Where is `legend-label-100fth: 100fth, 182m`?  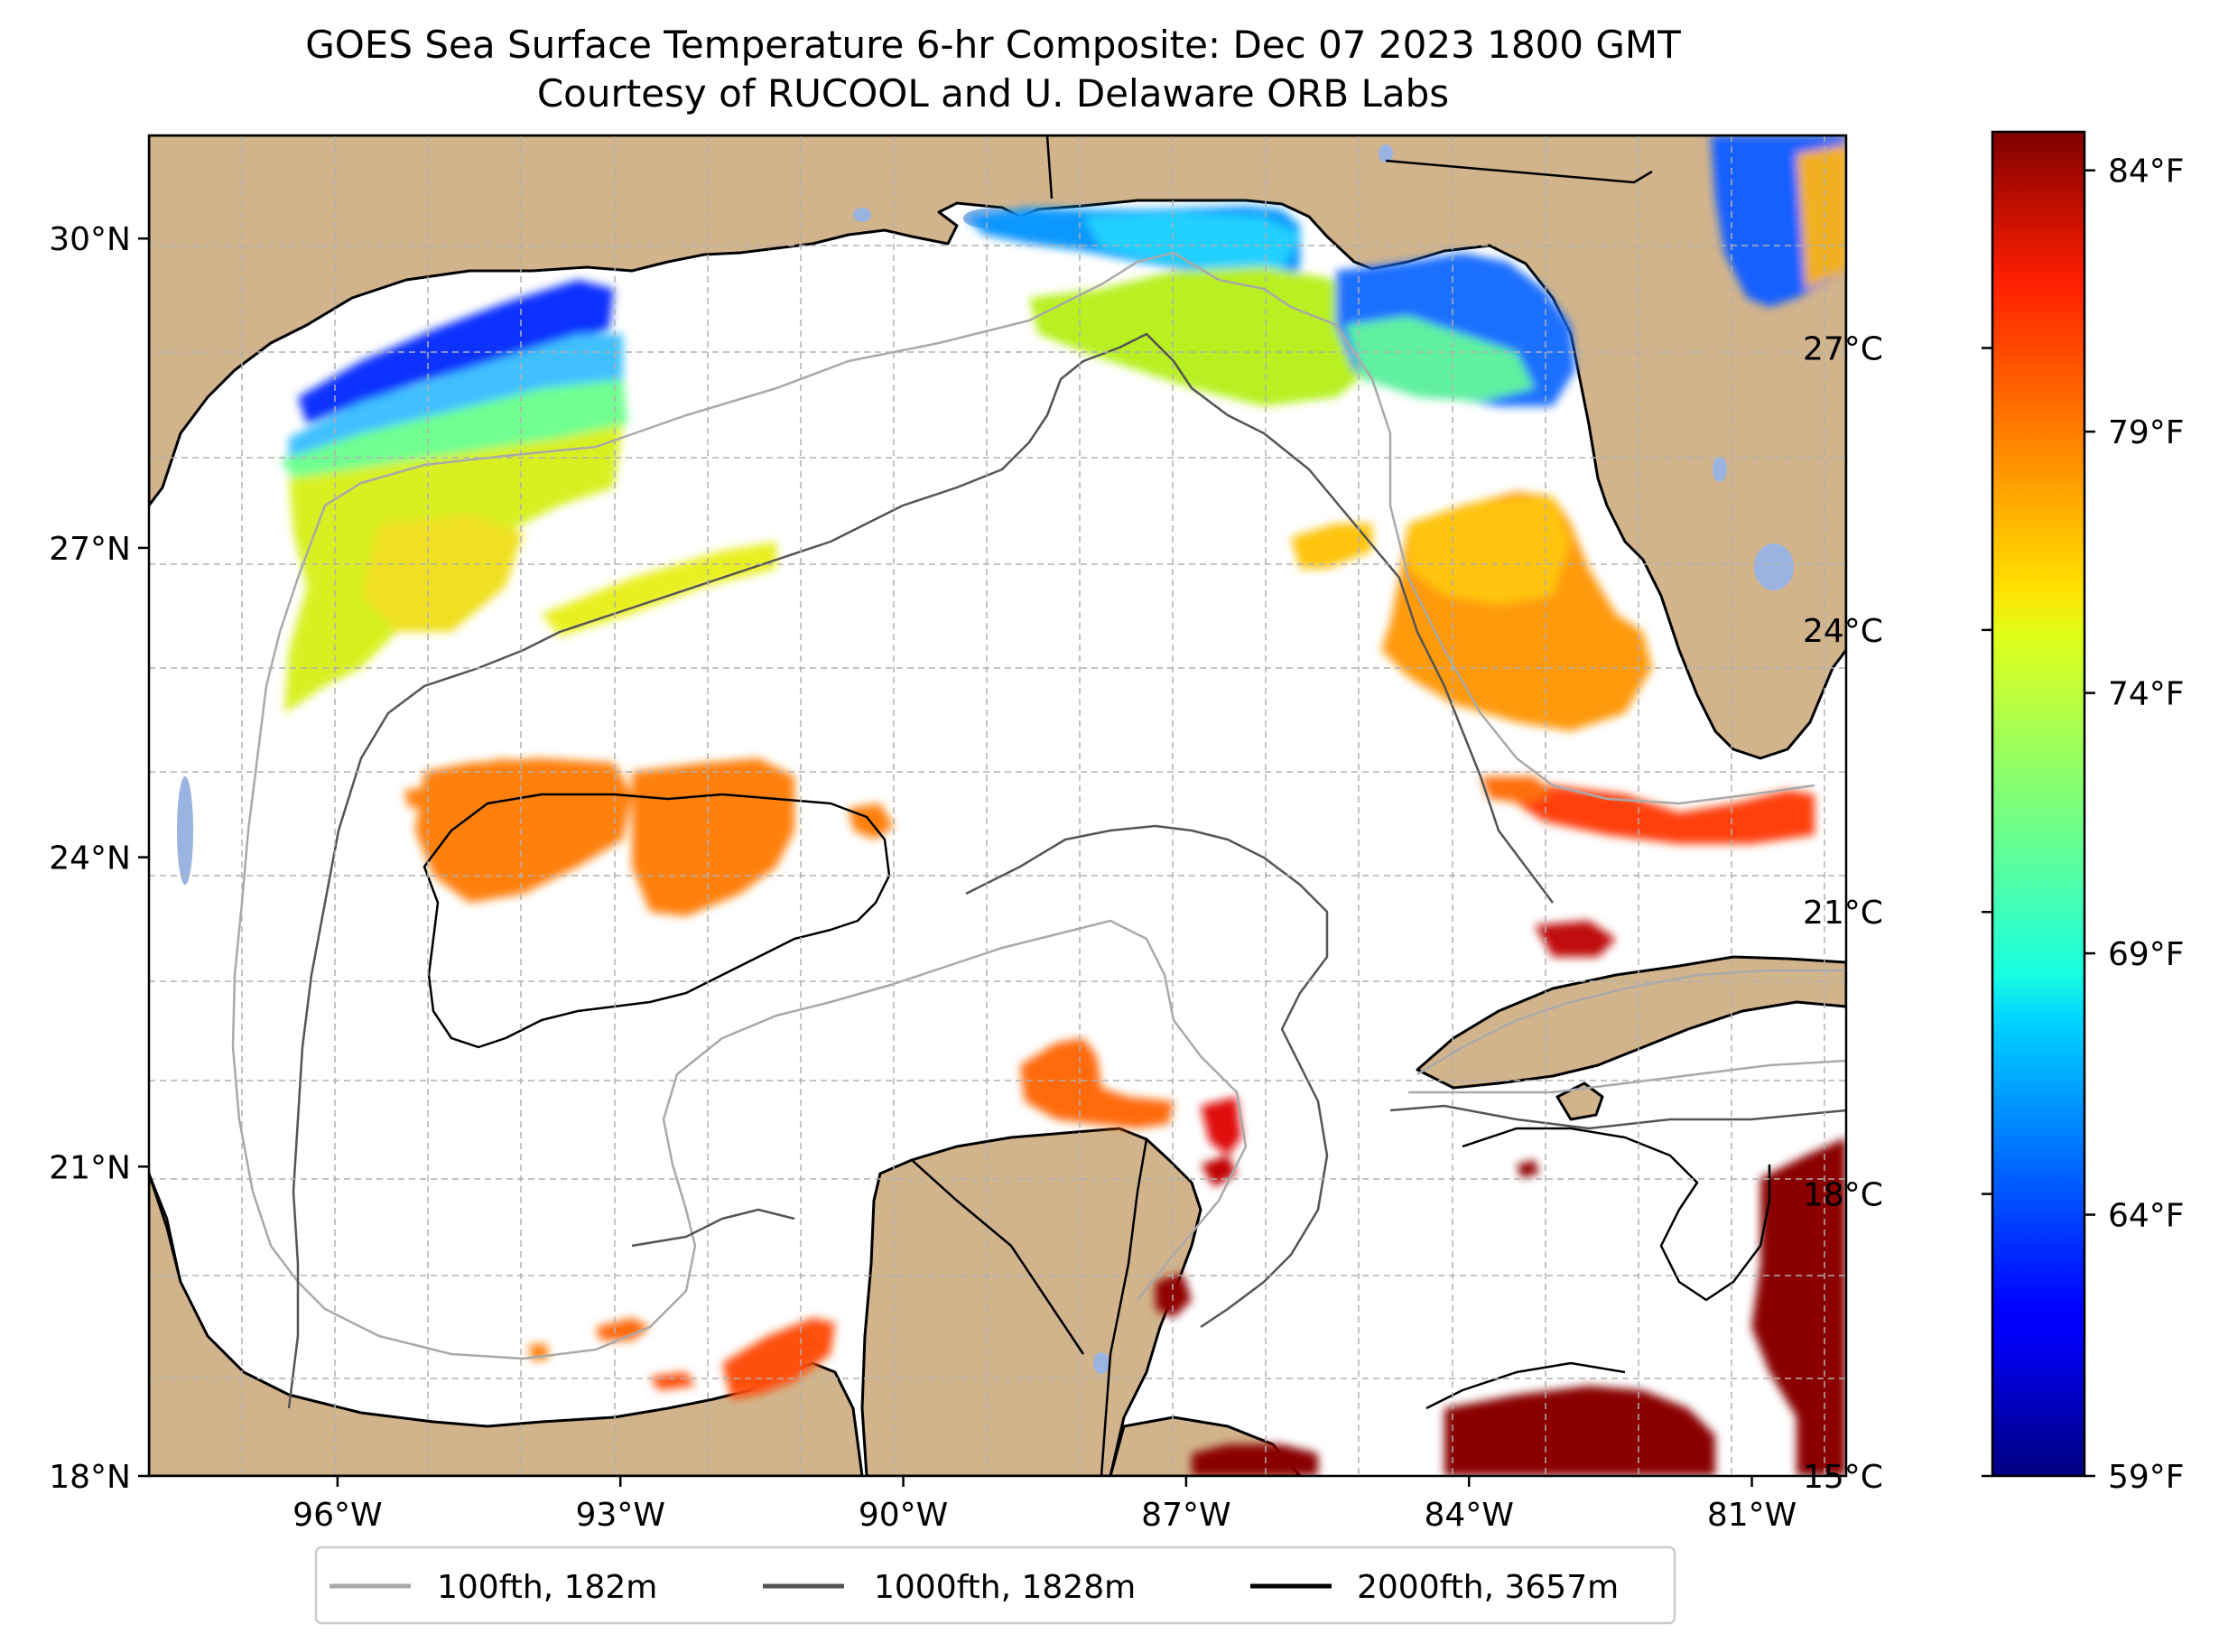
legend-label-100fth: 100fth, 182m is located at coordinates (547, 1587).